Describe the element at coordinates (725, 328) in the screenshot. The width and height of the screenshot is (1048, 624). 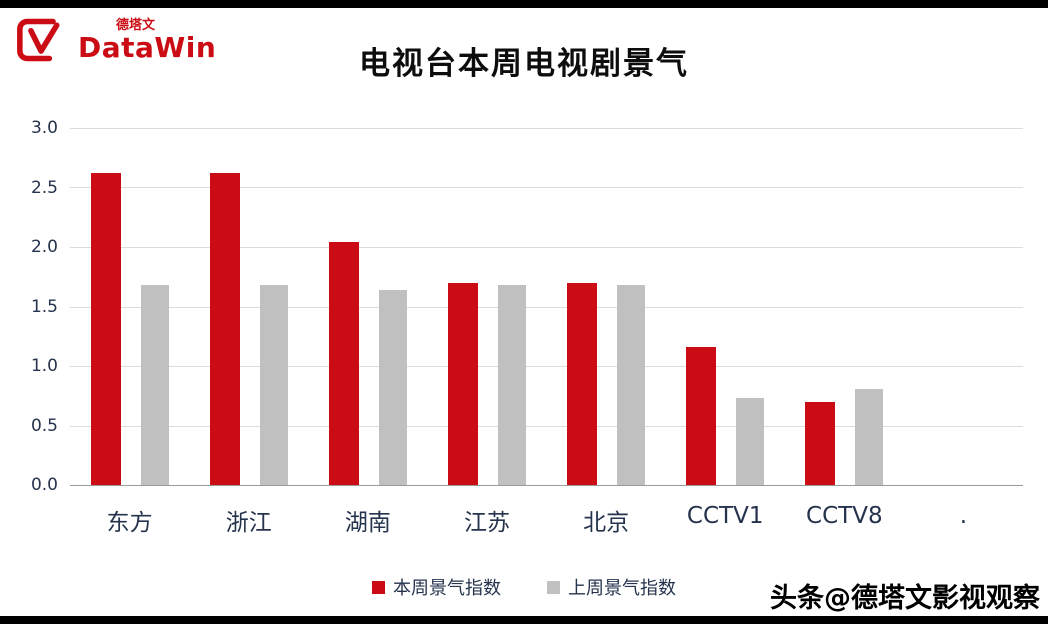
I see `bar-group: CCTV1` at that location.